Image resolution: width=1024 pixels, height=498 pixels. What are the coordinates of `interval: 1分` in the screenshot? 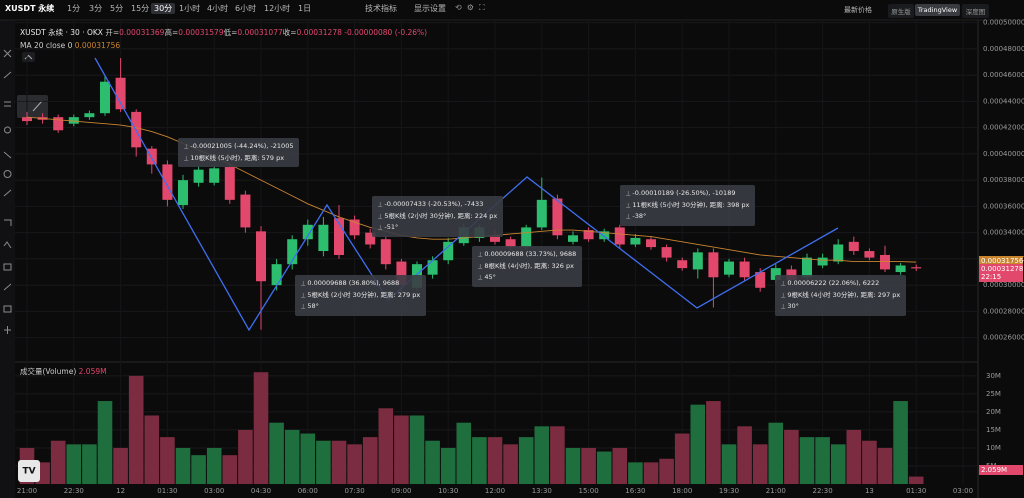 It's located at (74, 8).